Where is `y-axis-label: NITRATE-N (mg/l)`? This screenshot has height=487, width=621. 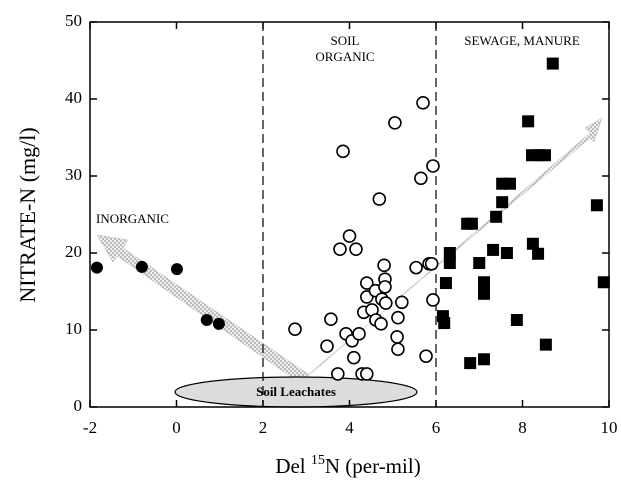
y-axis-label: NITRATE-N (mg/l) is located at coordinates (27, 214).